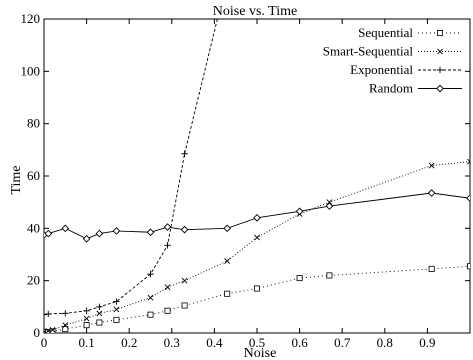 This screenshot has width=473, height=360. Describe the element at coordinates (33, 280) in the screenshot. I see `y-tick-label: 20` at that location.